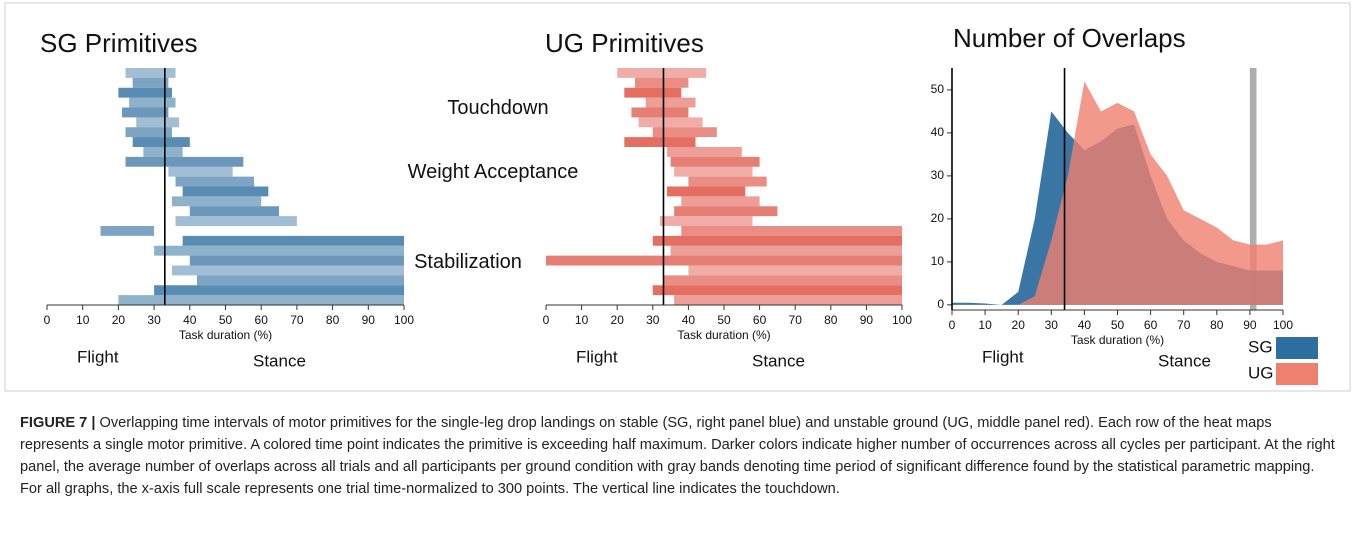 This screenshot has width=1355, height=544. I want to click on legend-label: SG, so click(1260, 346).